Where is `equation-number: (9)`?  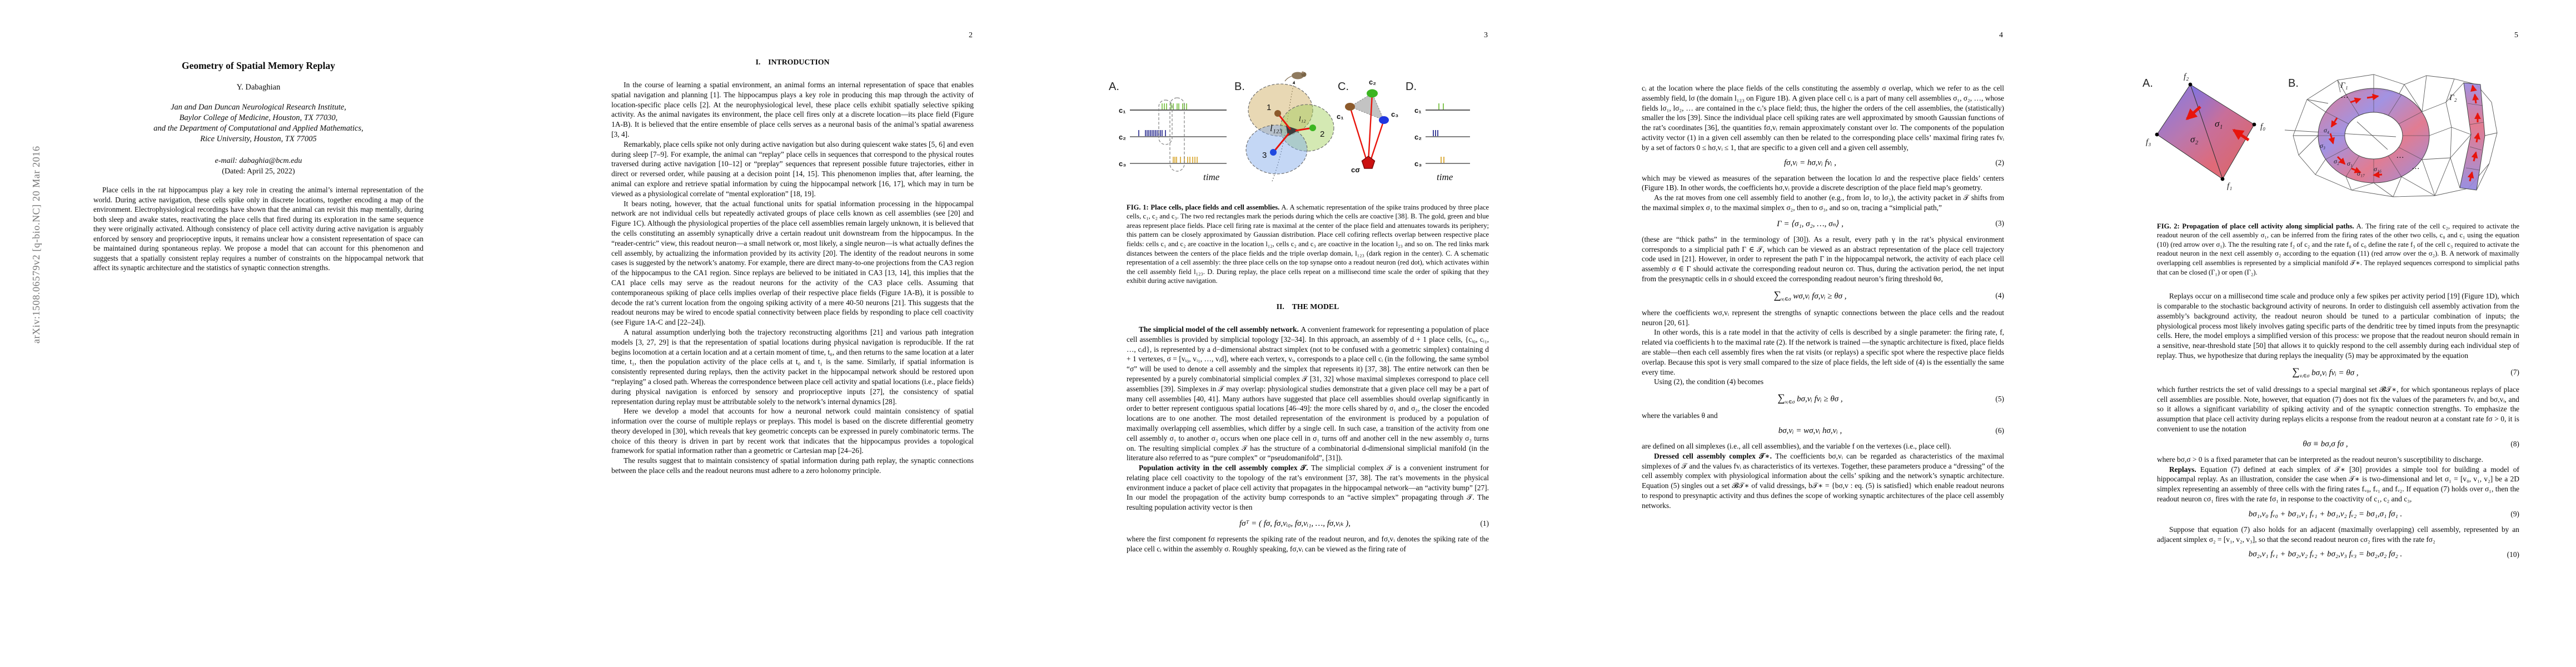
equation-number: (9) is located at coordinates (2514, 514).